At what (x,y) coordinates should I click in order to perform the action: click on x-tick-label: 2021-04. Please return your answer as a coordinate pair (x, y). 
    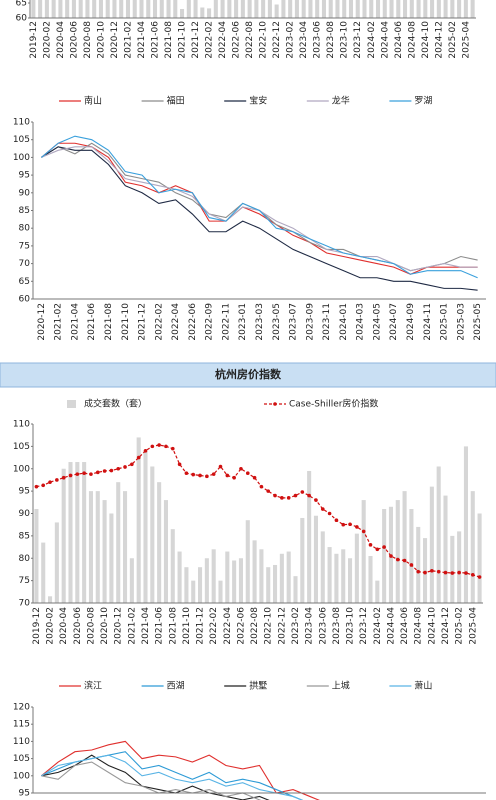
    Looking at the image, I should click on (75, 322).